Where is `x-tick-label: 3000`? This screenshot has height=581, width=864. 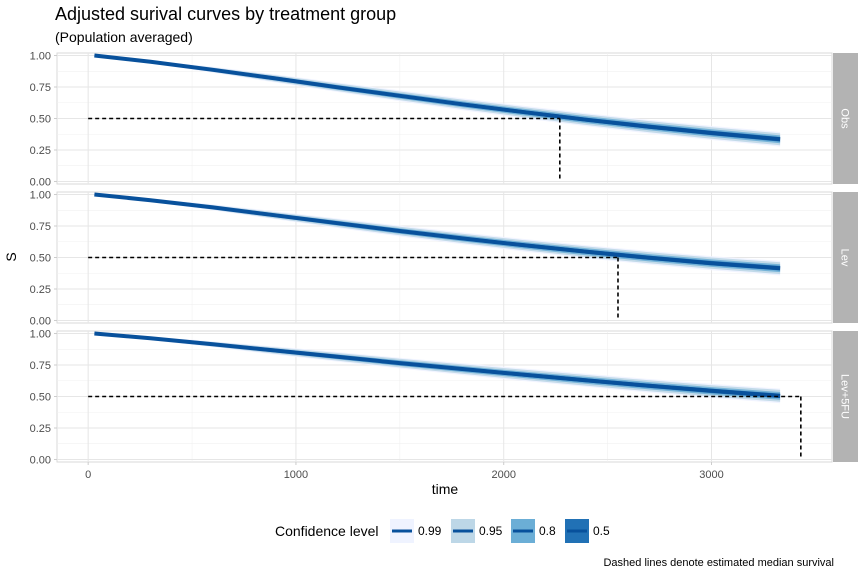
x-tick-label: 3000 is located at coordinates (711, 475).